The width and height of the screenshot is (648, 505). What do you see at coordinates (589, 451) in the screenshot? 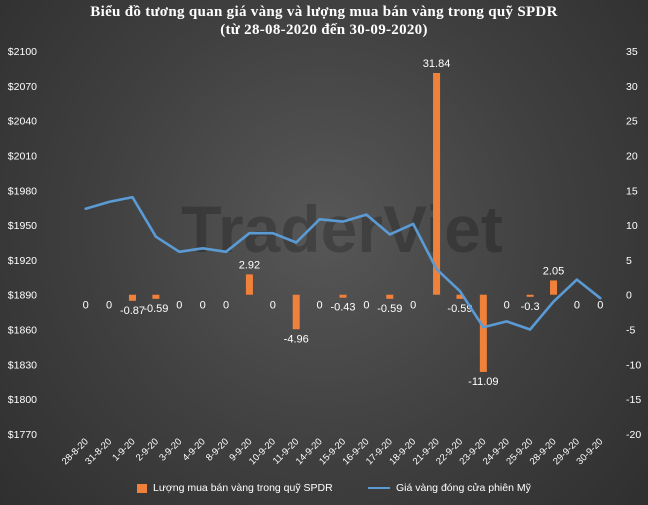
I see `x-tick-label: 30-9-20` at bounding box center [589, 451].